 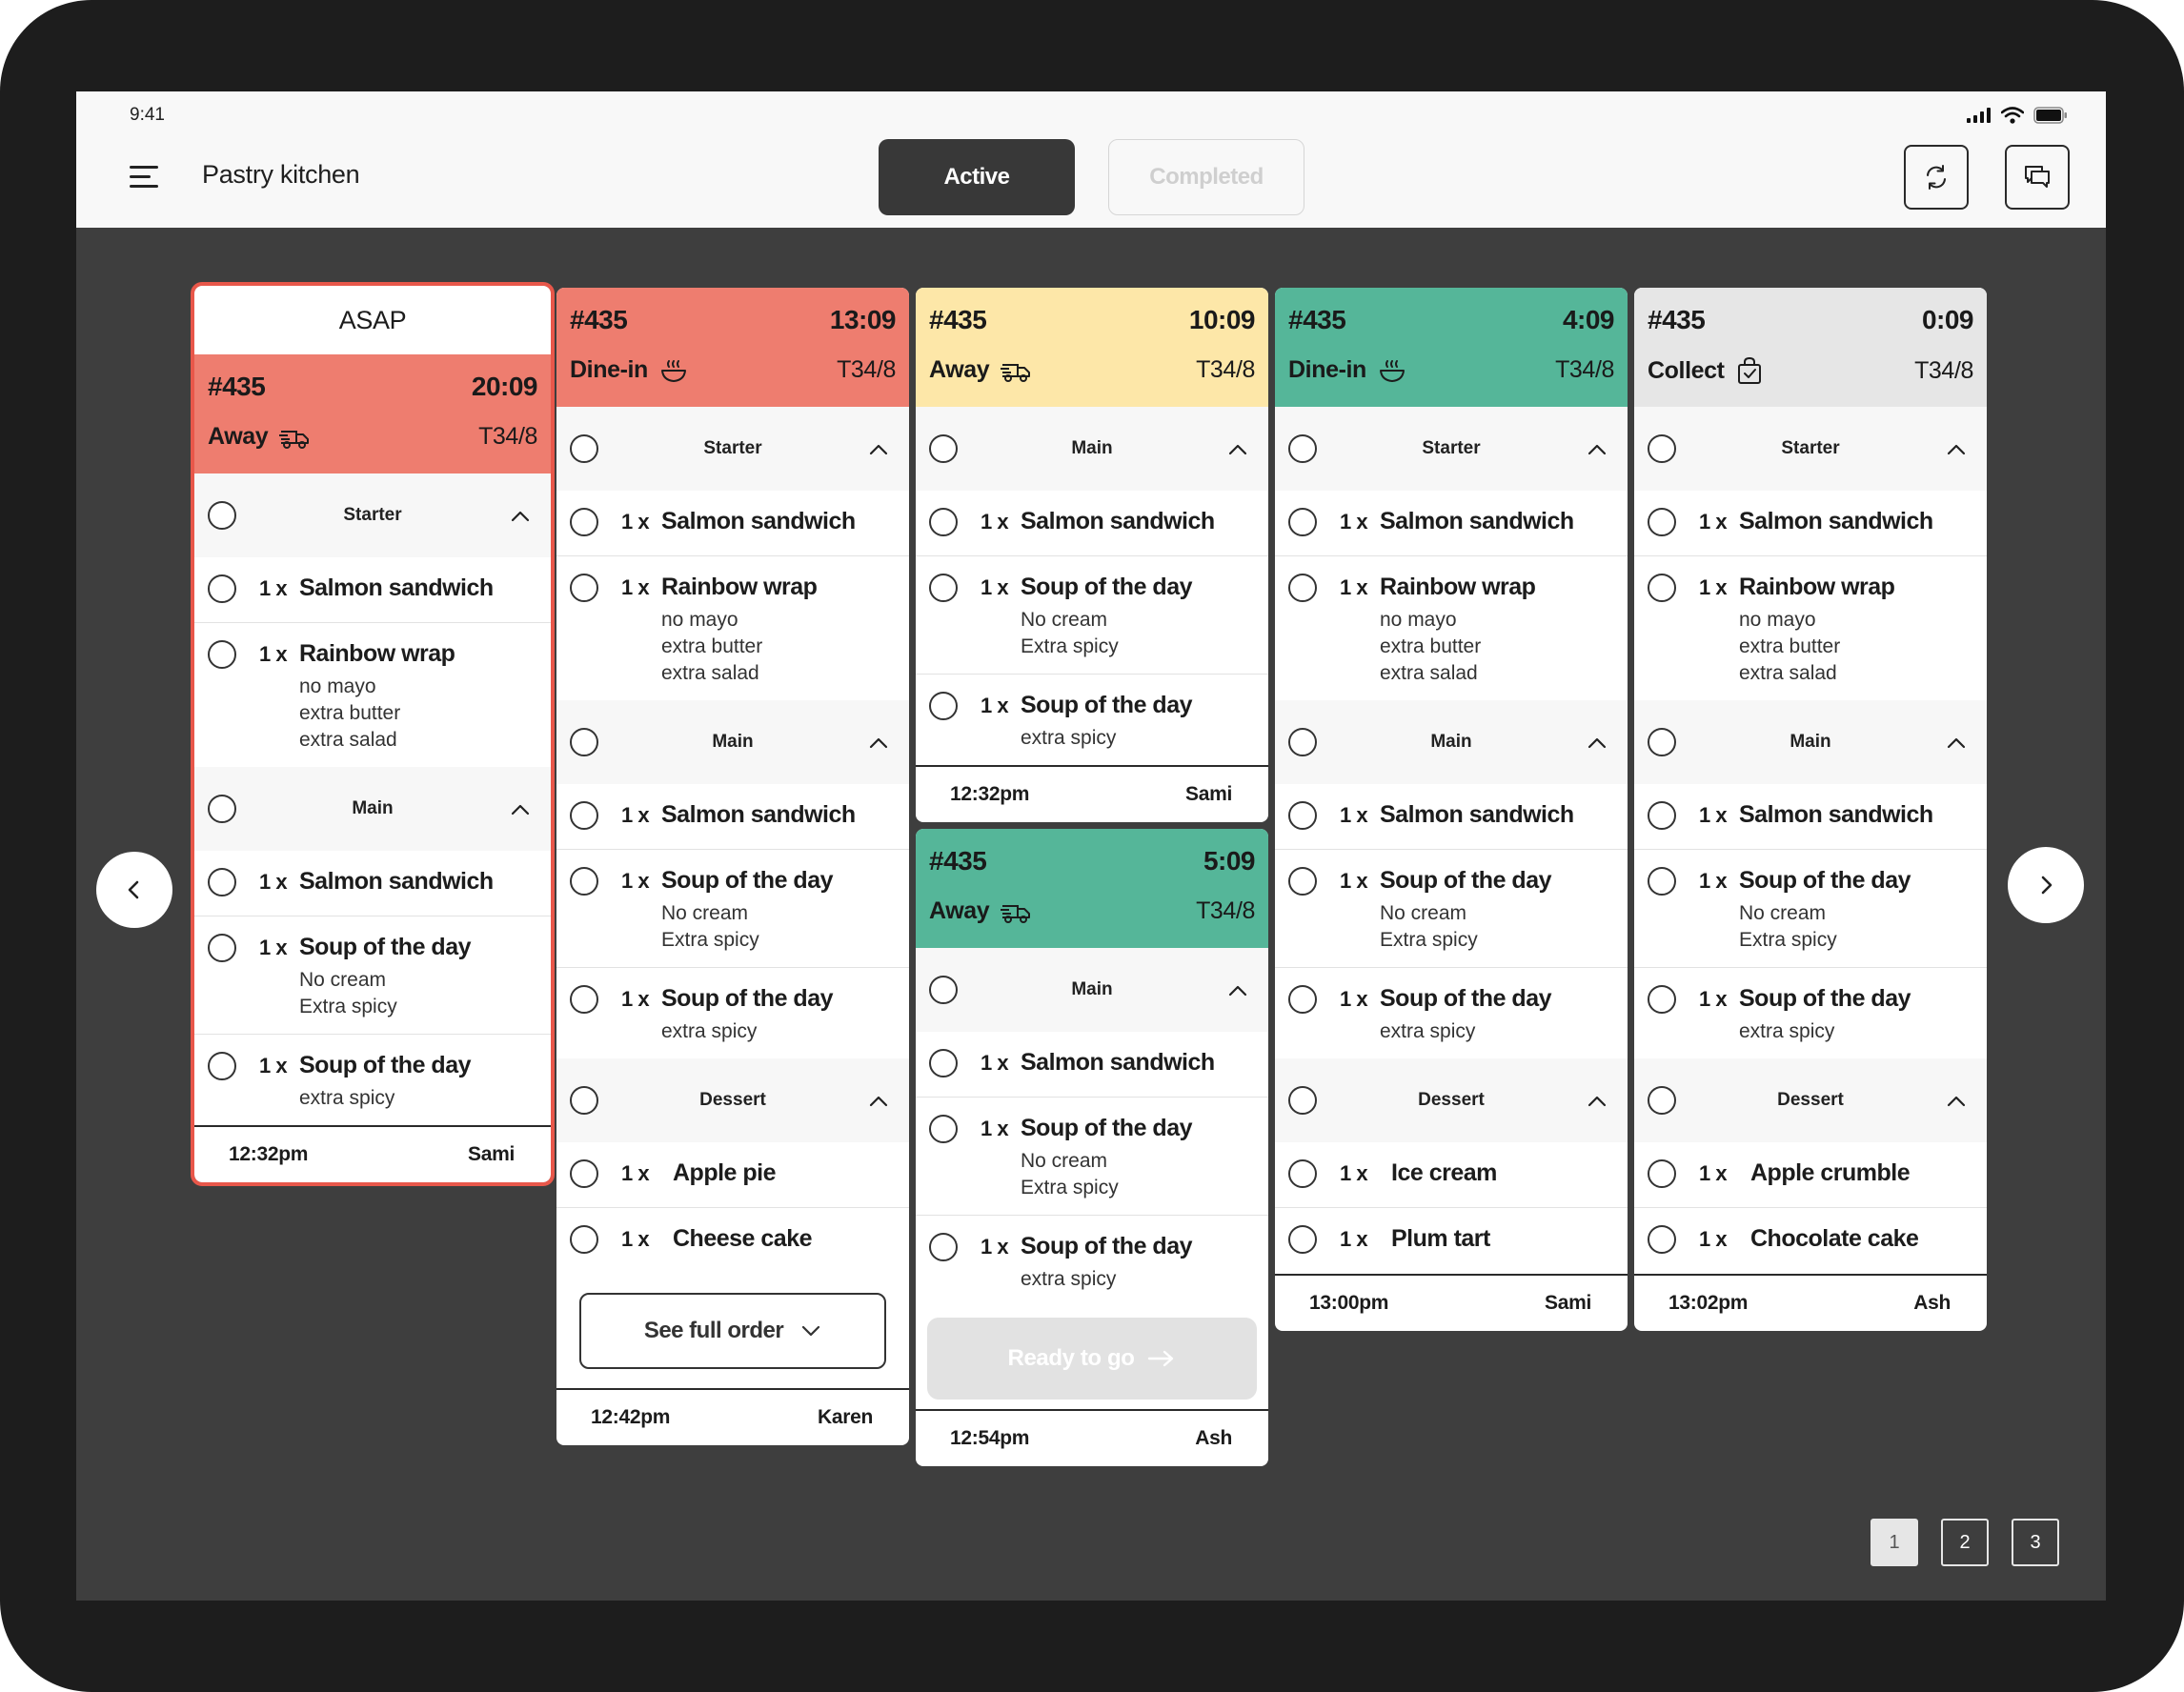 What do you see at coordinates (1894, 1542) in the screenshot?
I see `page-button-1: 1` at bounding box center [1894, 1542].